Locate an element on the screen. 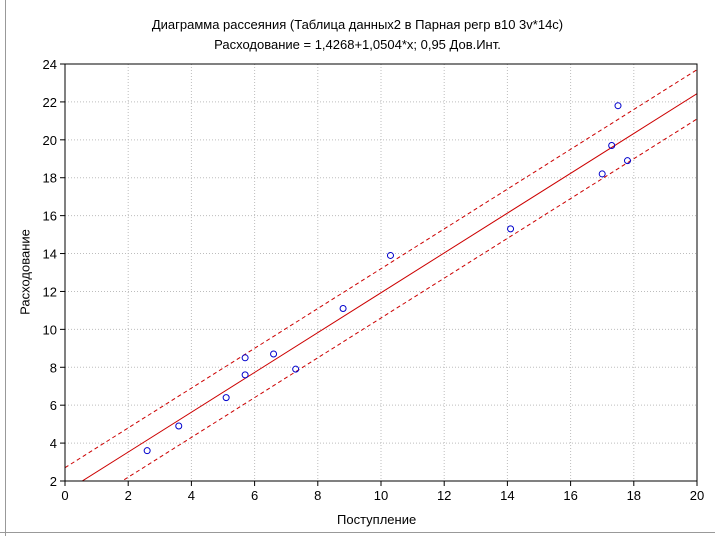 This screenshot has width=715, height=537. y-tick-label: 24 is located at coordinates (50, 64).